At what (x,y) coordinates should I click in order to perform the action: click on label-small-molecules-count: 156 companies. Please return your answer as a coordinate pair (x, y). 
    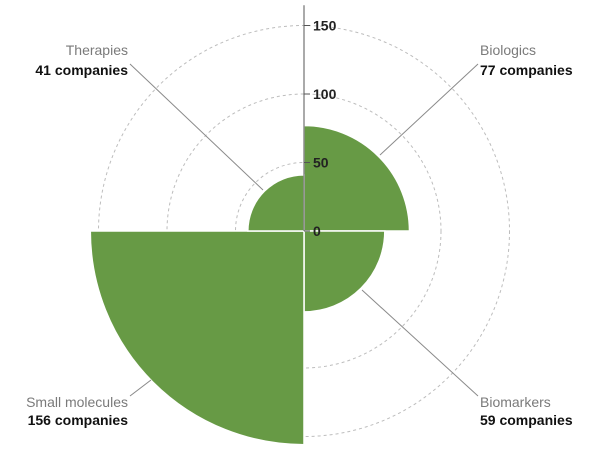
    Looking at the image, I should click on (78, 420).